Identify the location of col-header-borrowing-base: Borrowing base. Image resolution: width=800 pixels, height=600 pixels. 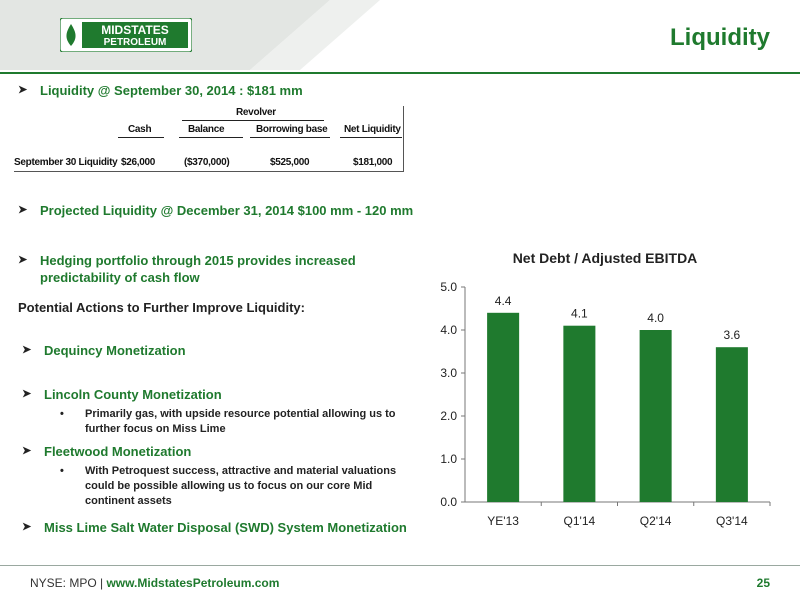
(292, 129).